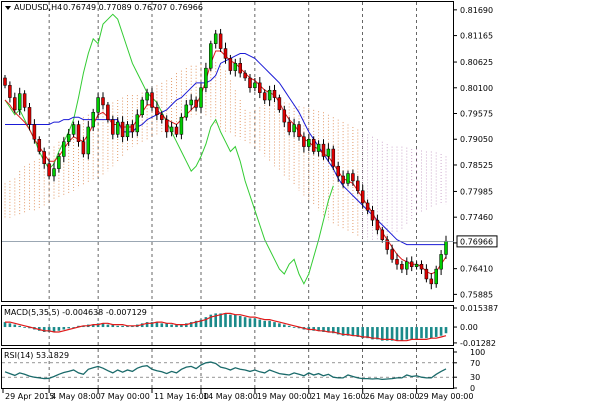 This screenshot has height=404, width=600. What do you see at coordinates (476, 36) in the screenshot?
I see `y-tick-label: 0.81165` at bounding box center [476, 36].